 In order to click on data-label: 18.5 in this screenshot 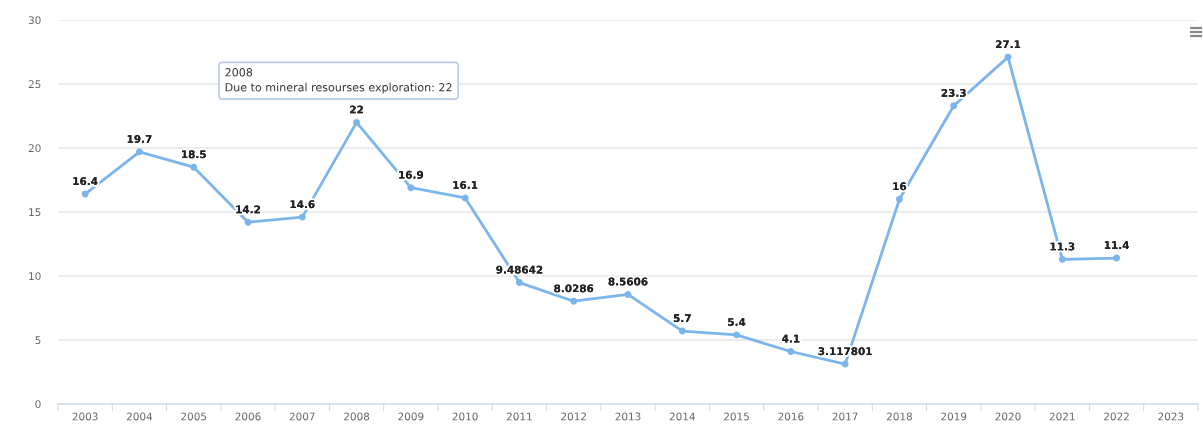, I will do `click(194, 154)`.